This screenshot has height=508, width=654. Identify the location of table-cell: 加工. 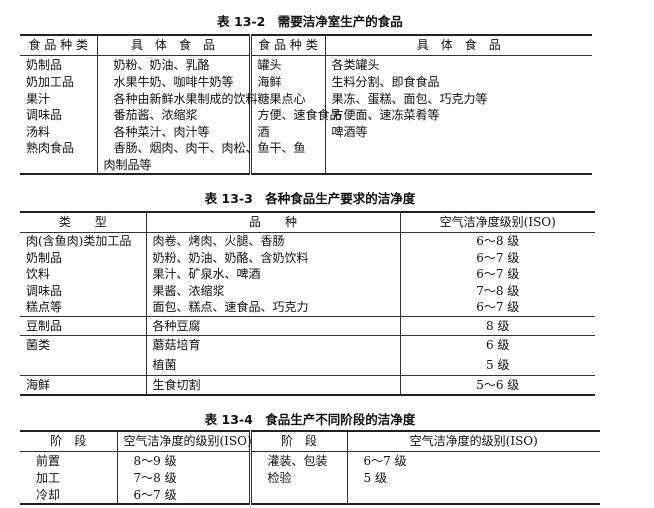
(48, 478).